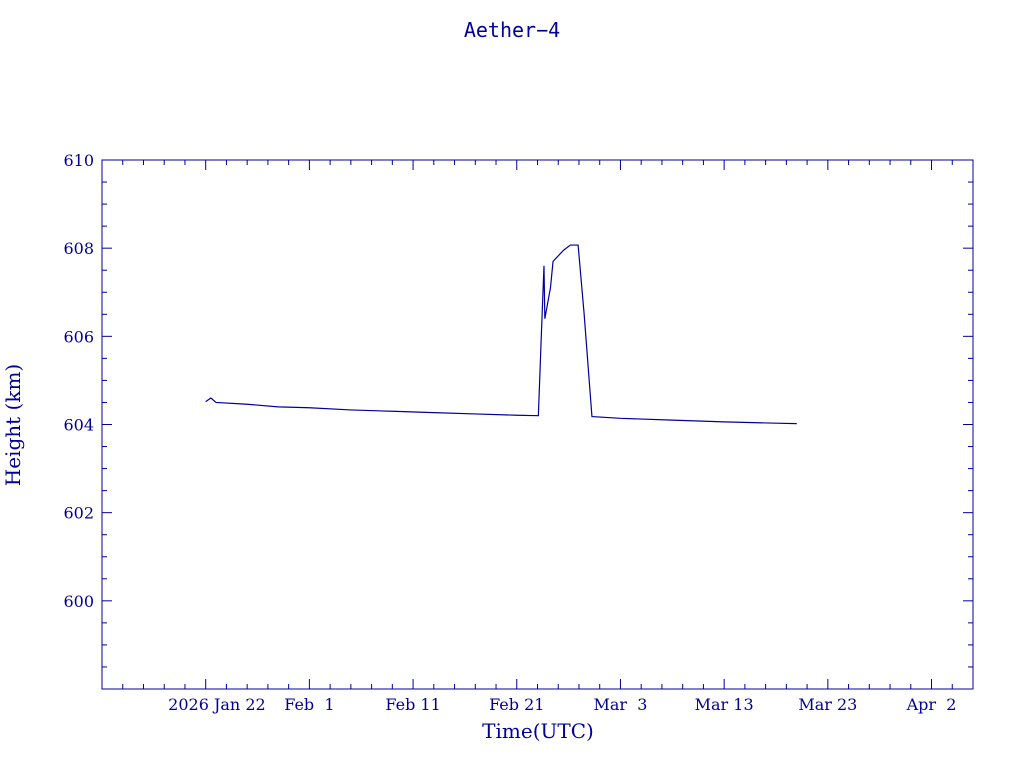 The height and width of the screenshot is (768, 1024). What do you see at coordinates (516, 704) in the screenshot?
I see `x-tick-label: Feb 21` at bounding box center [516, 704].